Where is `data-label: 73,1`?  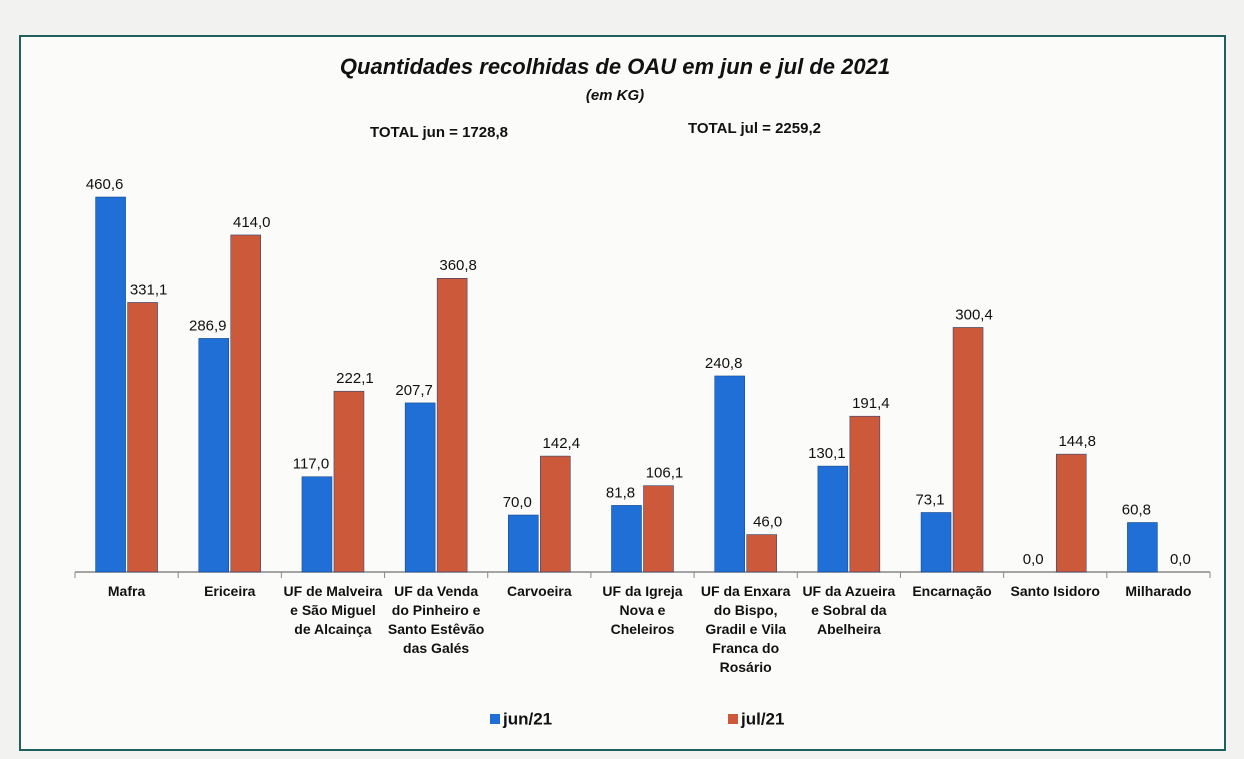
data-label: 73,1 is located at coordinates (929, 499).